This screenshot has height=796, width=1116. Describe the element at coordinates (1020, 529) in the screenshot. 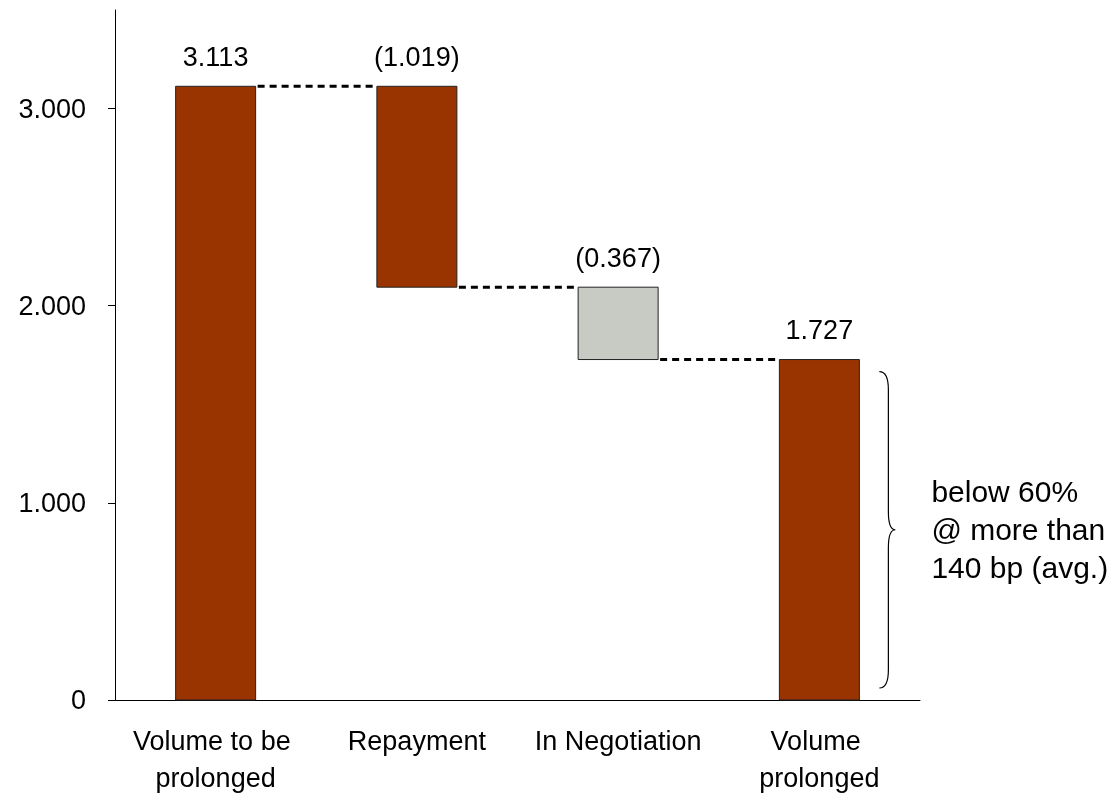

I see `text: below 60% @ more than 140 bp (avg.)` at that location.